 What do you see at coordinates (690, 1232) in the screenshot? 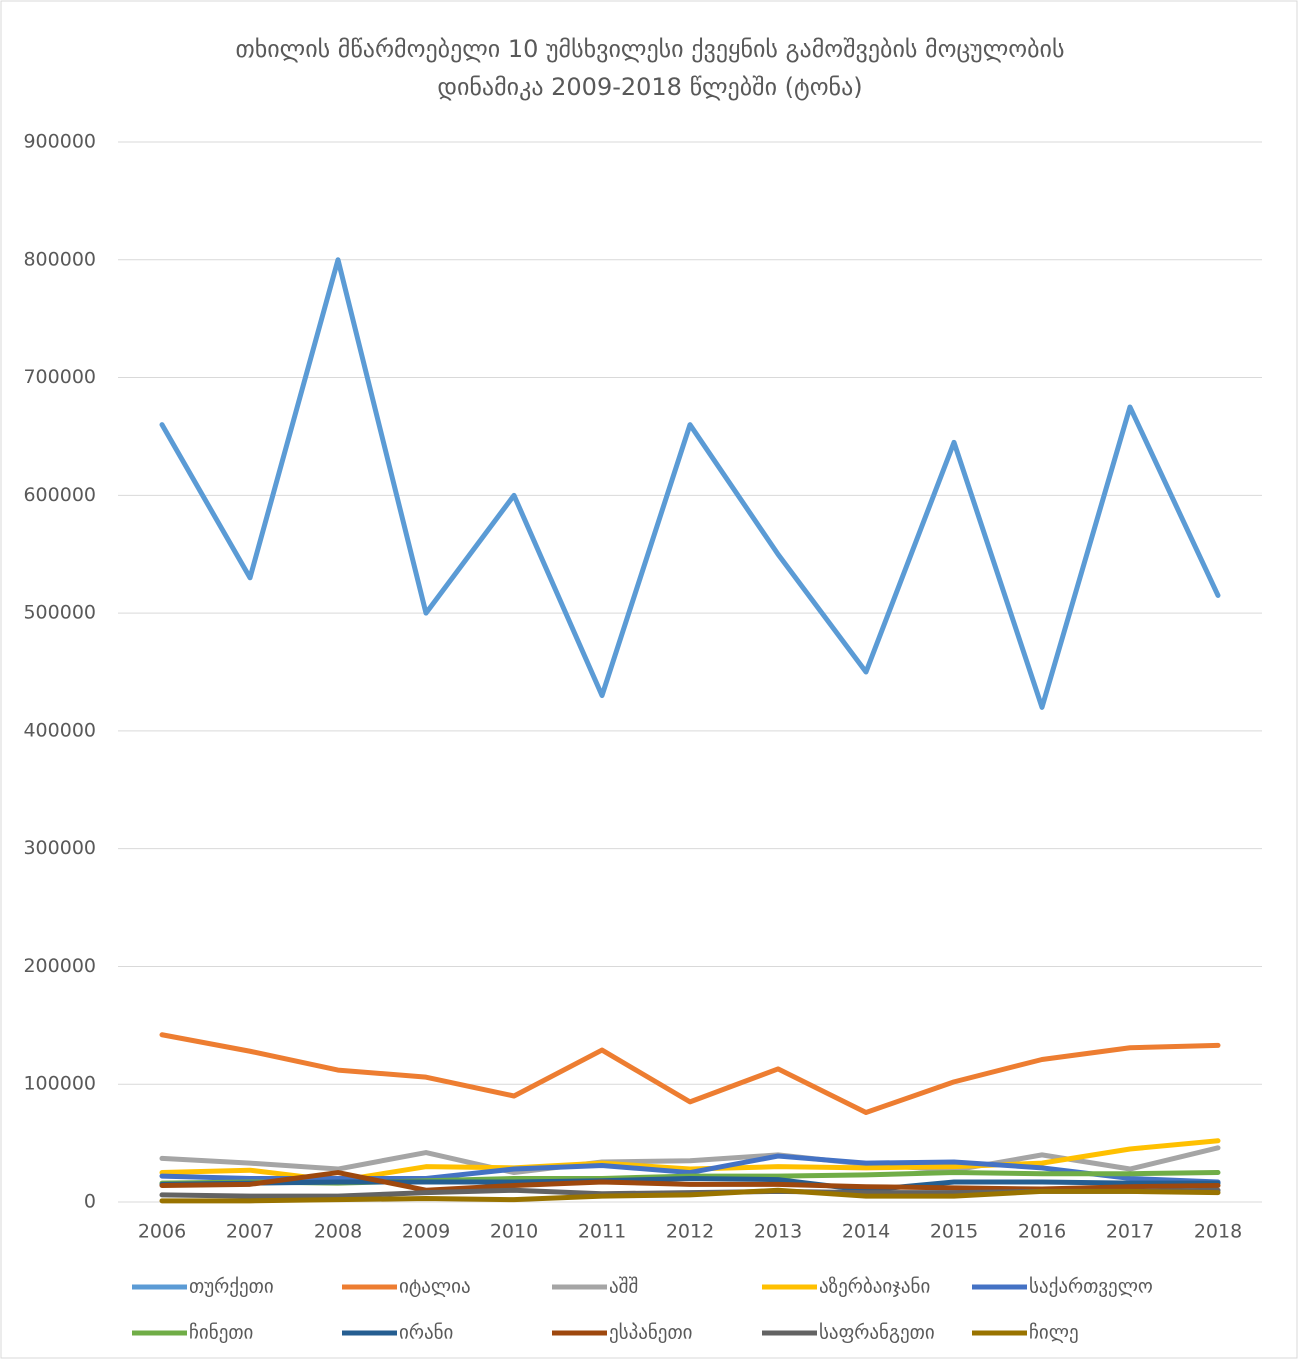
I see `x-tick-label: 2012` at bounding box center [690, 1232].